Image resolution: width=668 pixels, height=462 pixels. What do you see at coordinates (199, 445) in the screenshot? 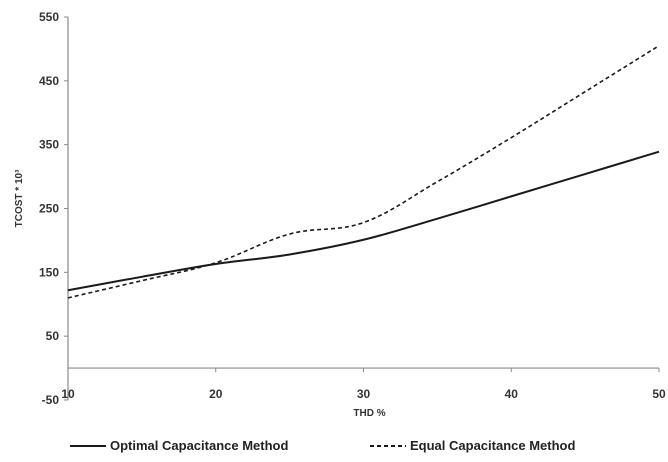
I see `legend-label: Optimal Capacitance Method` at bounding box center [199, 445].